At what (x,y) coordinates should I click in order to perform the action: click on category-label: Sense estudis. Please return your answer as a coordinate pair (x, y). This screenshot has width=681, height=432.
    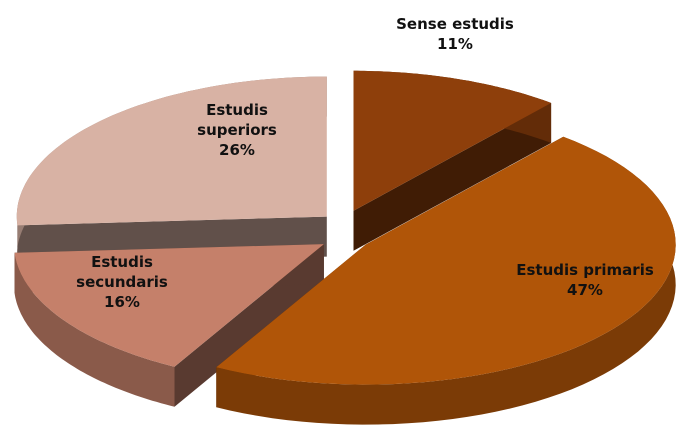
    Looking at the image, I should click on (455, 24).